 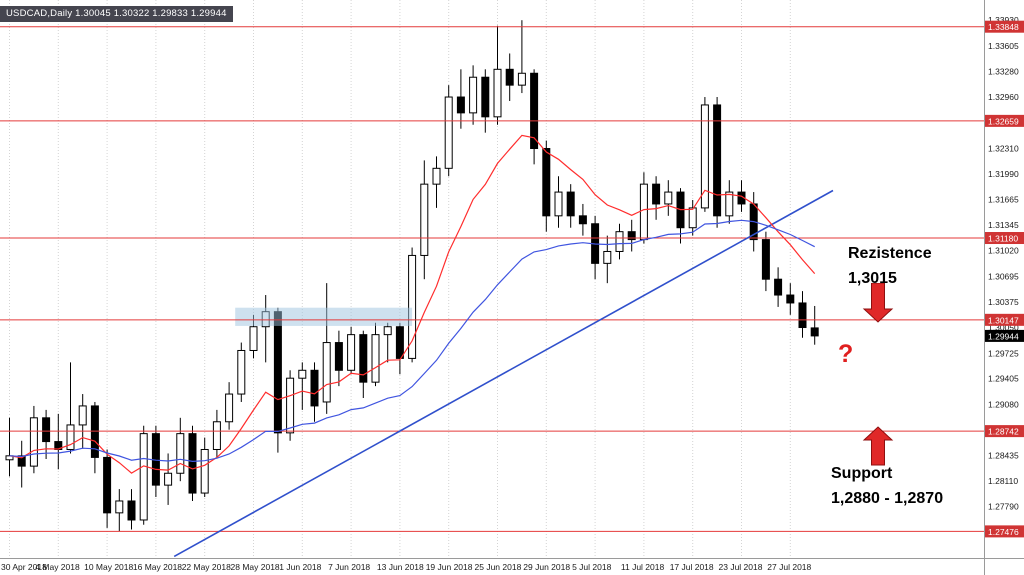 I want to click on x-axis-label: 4 May 2018, so click(x=57, y=567).